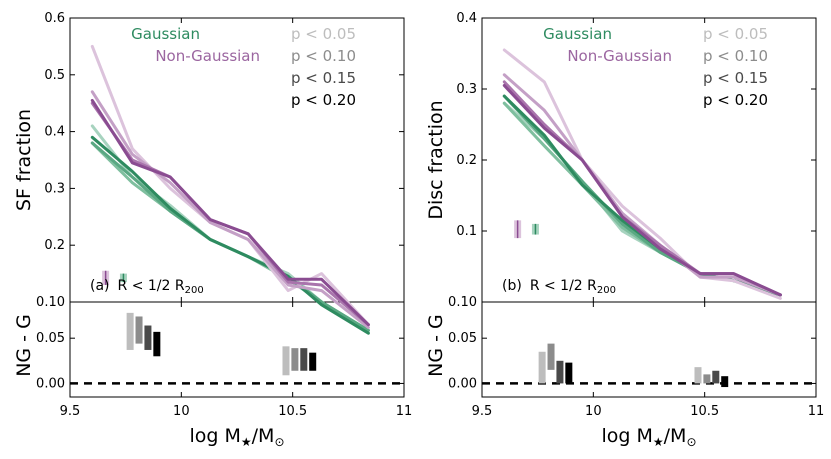 The image size is (831, 459). What do you see at coordinates (54, 18) in the screenshot?
I see `y-tick-label: 0.6` at bounding box center [54, 18].